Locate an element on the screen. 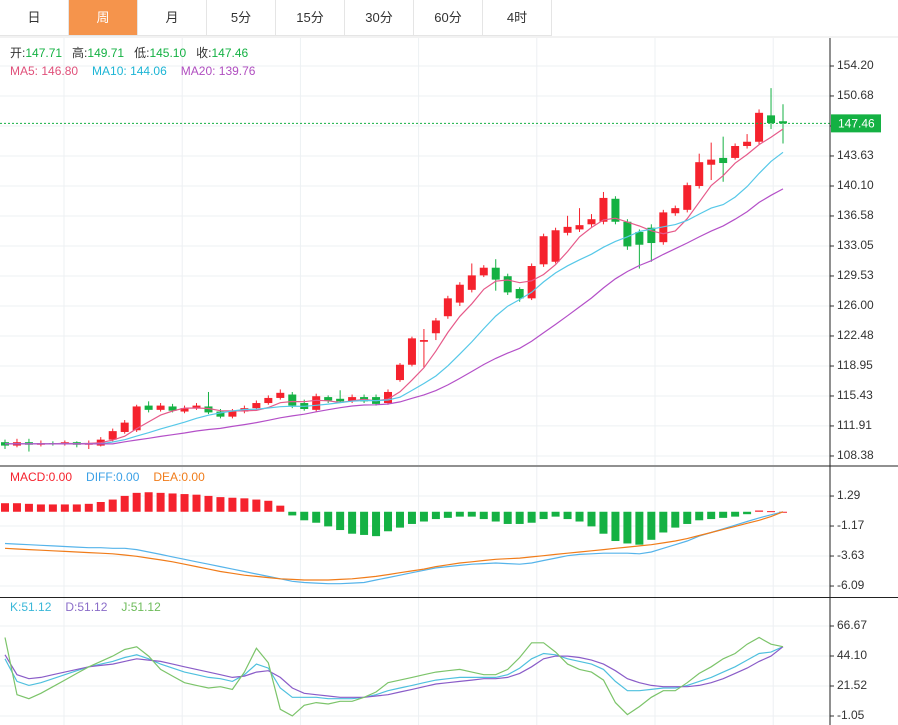 This screenshot has width=898, height=725. ohlc-value: 147.46 is located at coordinates (229, 53).